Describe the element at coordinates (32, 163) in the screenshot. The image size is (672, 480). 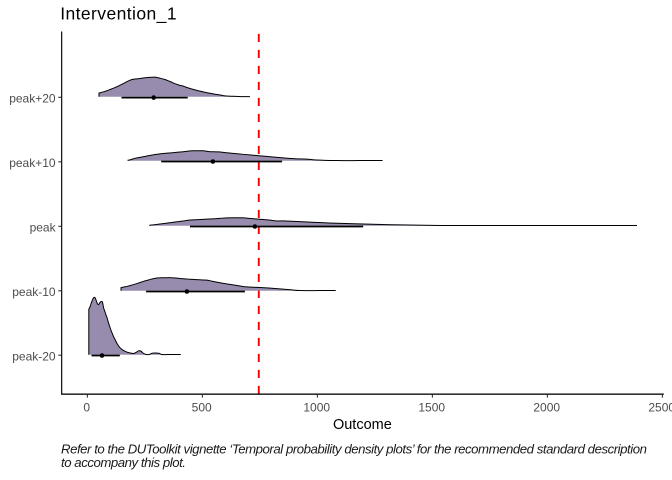
I see `svg-text: peak+10` at that location.